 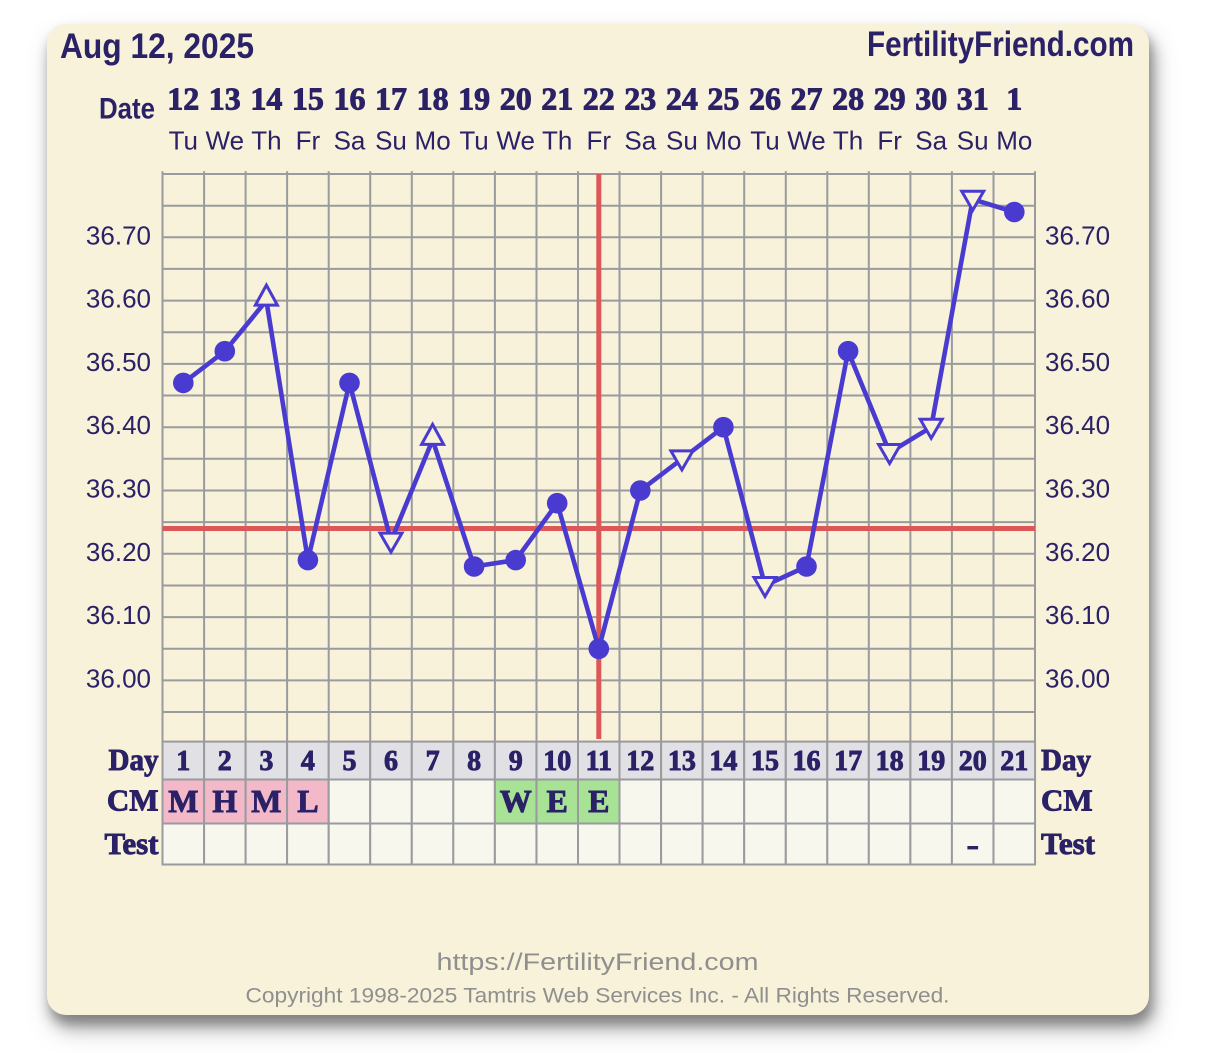 I want to click on svg-text: 10, so click(x=557, y=761).